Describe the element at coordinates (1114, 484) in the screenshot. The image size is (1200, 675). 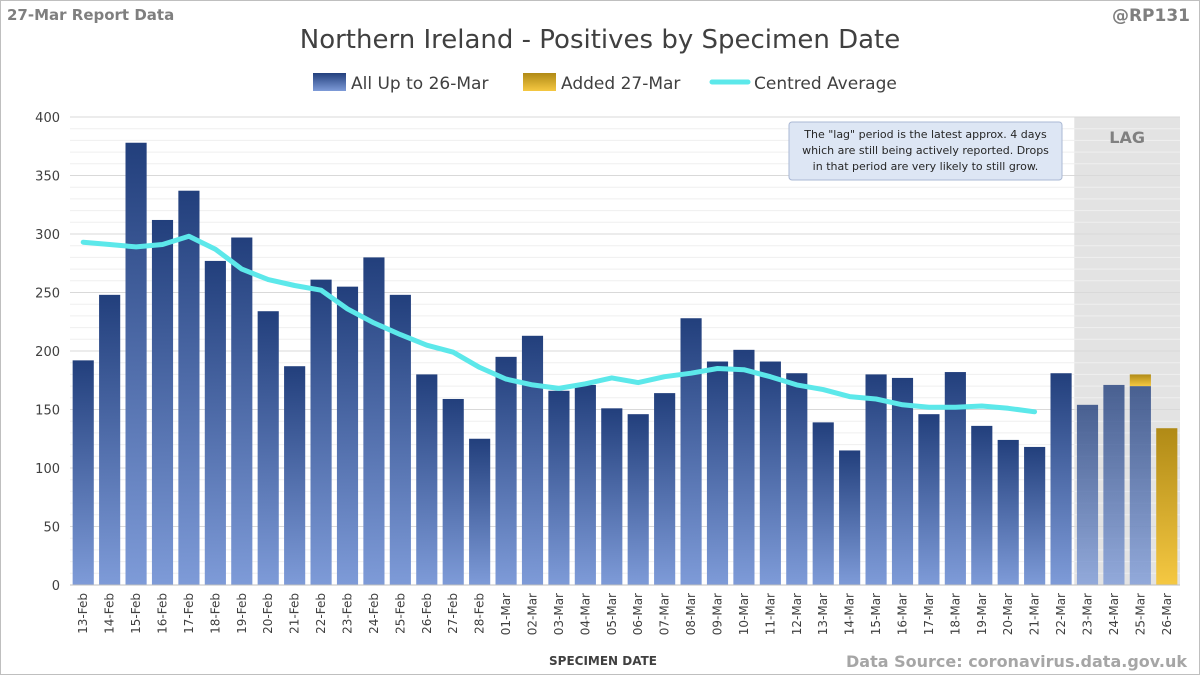
I see `bar-24-mar` at that location.